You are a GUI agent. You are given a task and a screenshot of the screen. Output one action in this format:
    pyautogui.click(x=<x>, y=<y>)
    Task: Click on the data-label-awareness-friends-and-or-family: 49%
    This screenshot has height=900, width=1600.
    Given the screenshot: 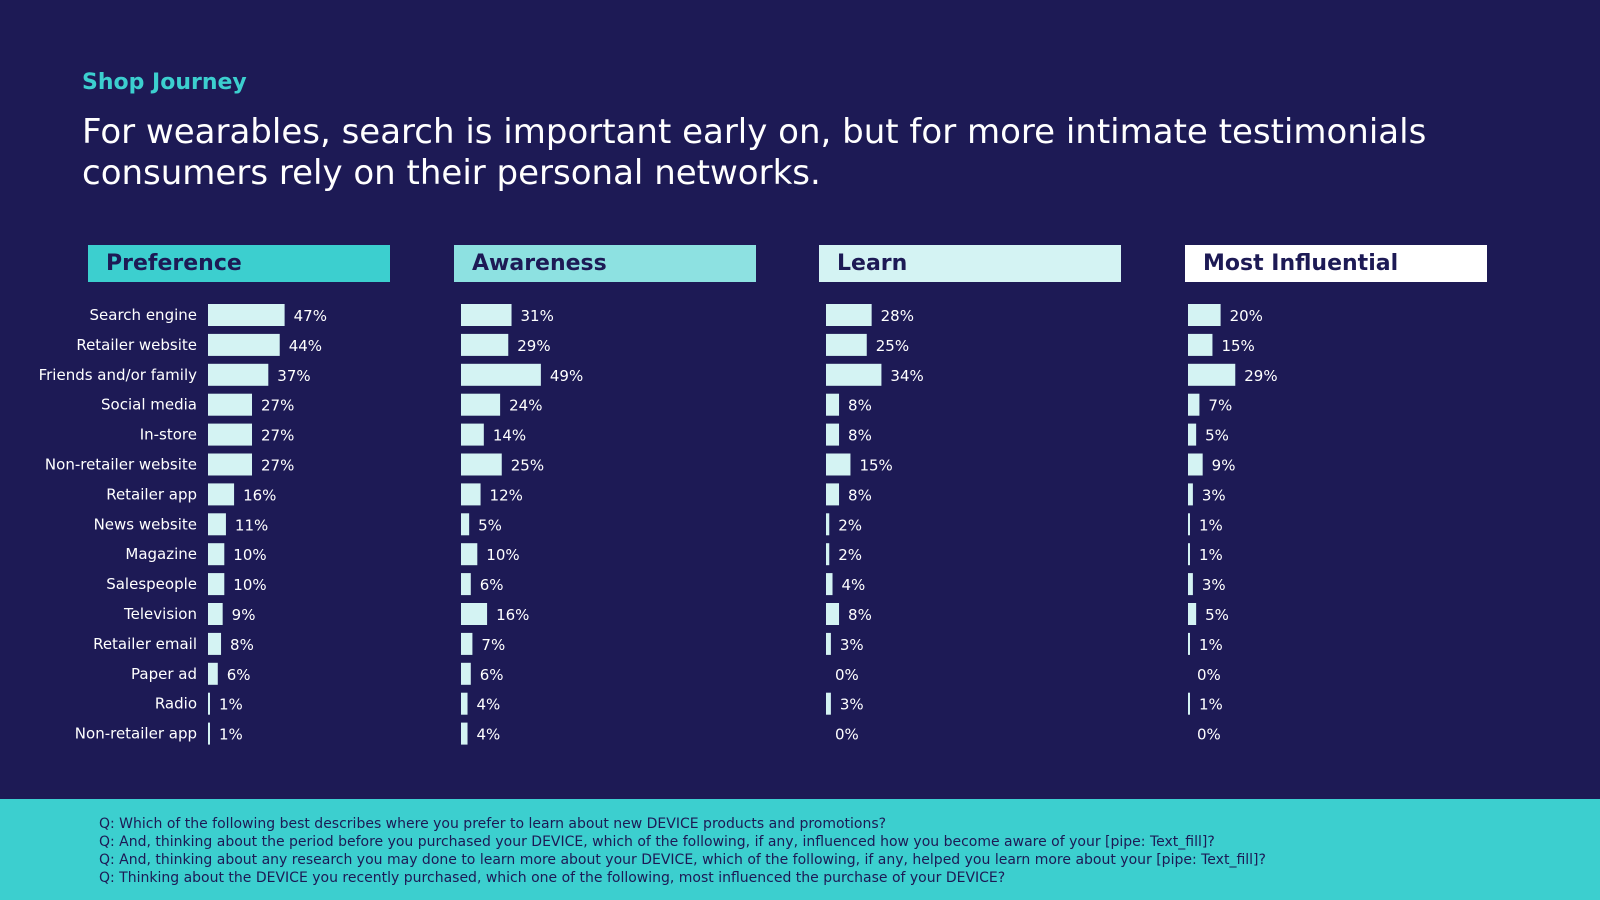 What is the action you would take?
    pyautogui.click(x=566, y=376)
    